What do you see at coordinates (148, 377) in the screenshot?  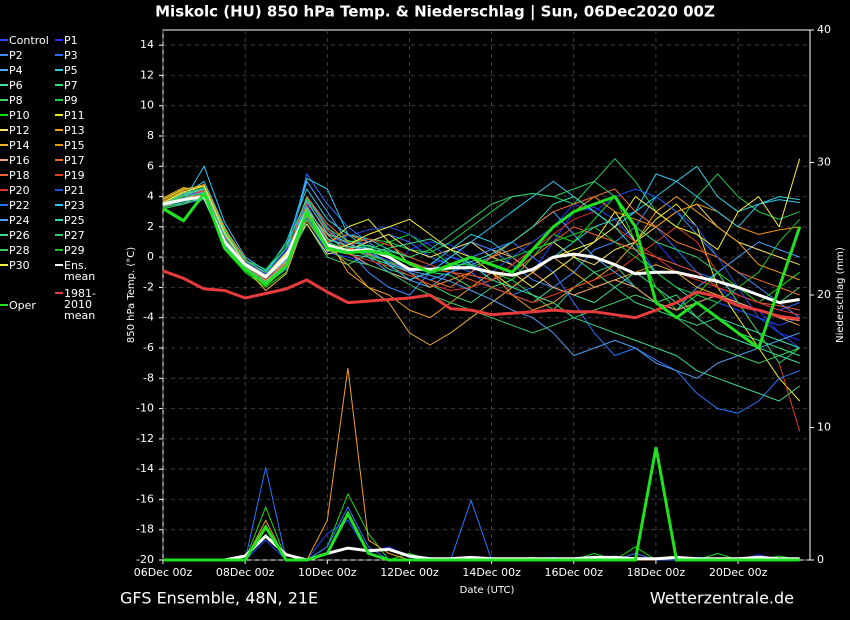 I see `y-tick-label: -8` at bounding box center [148, 377].